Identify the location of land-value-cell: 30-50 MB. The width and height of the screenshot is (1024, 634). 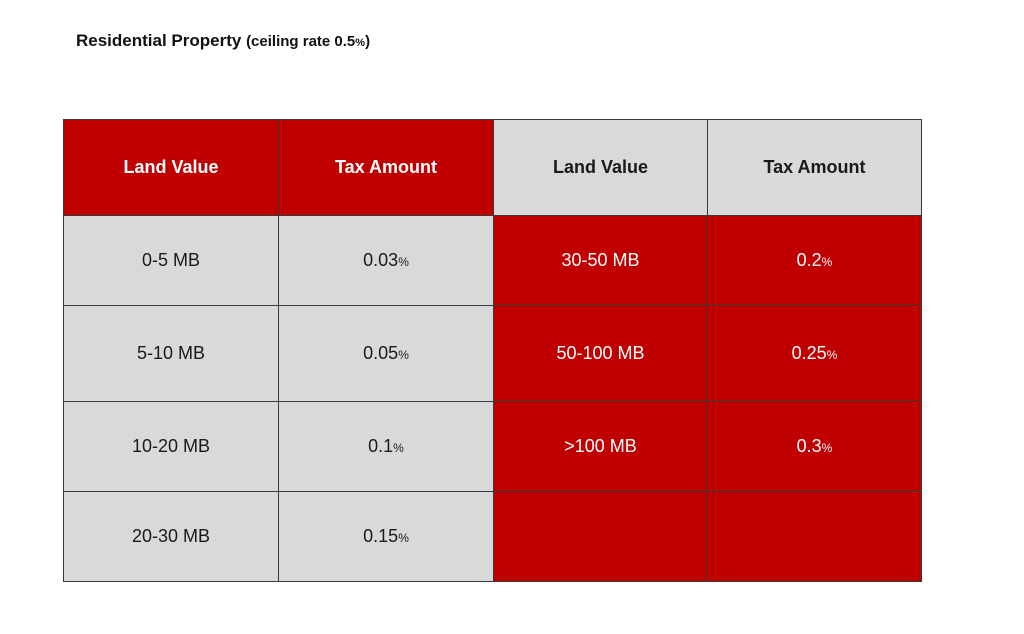
(600, 260).